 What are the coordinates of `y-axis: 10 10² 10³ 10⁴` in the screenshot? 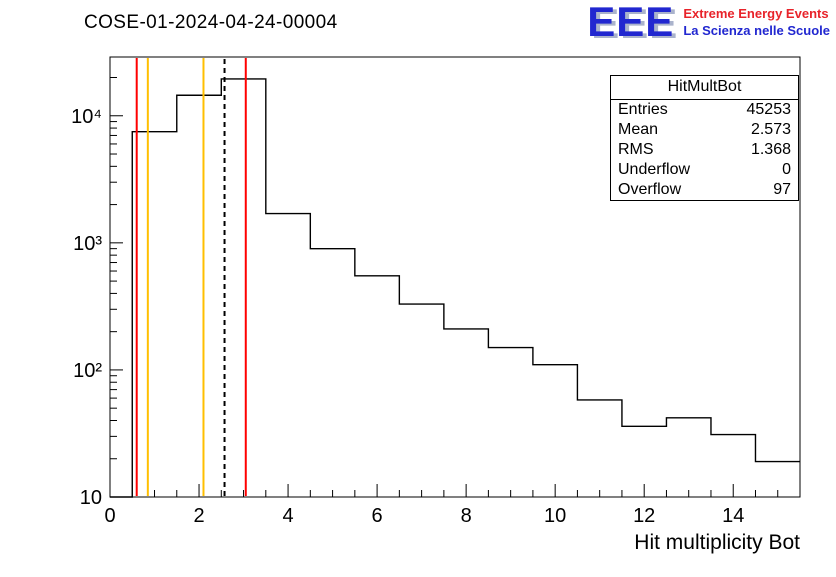 It's located at (97, 293).